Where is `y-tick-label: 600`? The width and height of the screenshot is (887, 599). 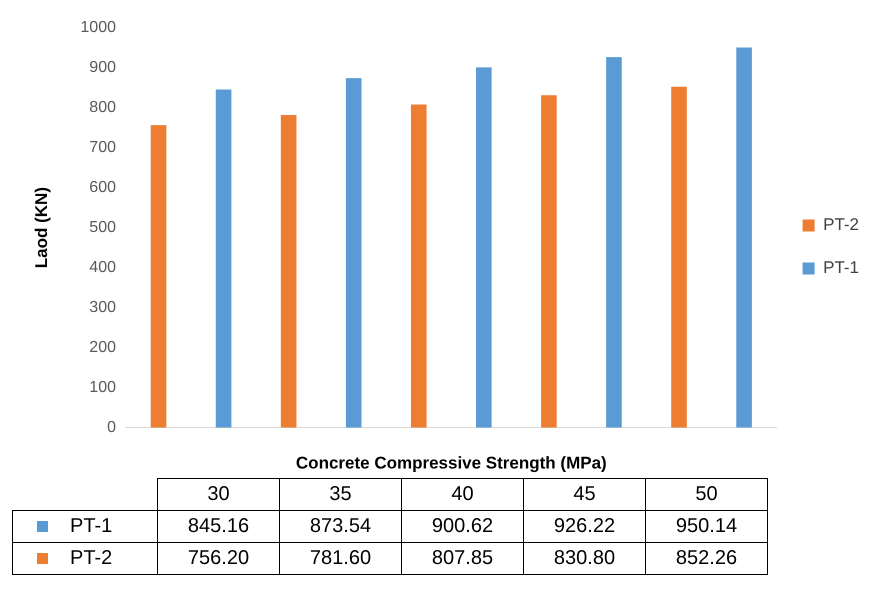 y-tick-label: 600 is located at coordinates (102, 187).